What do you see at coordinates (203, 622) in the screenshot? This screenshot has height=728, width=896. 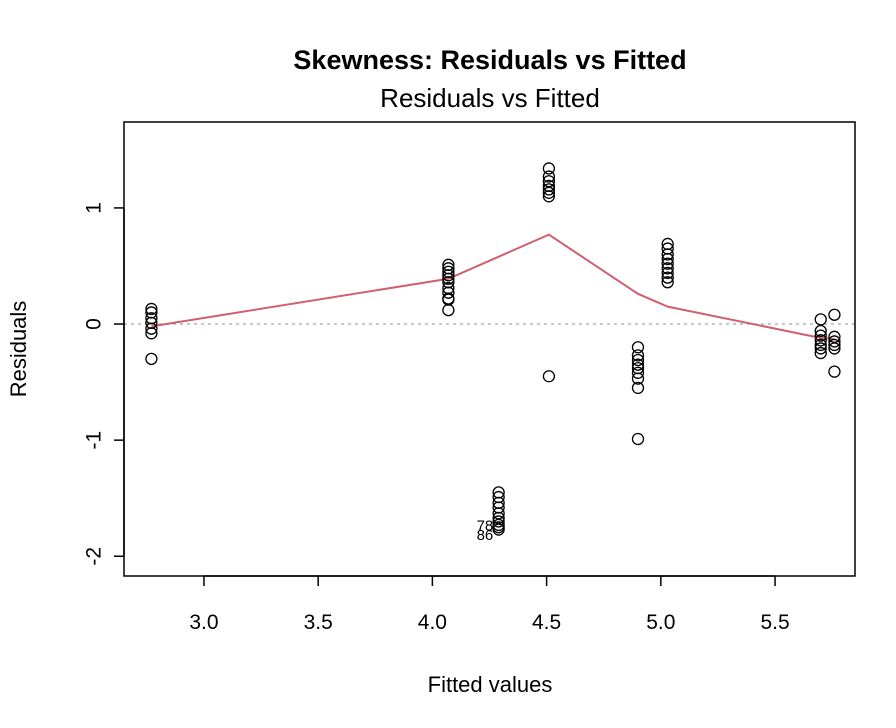 I see `x-tick-label: 3.0` at bounding box center [203, 622].